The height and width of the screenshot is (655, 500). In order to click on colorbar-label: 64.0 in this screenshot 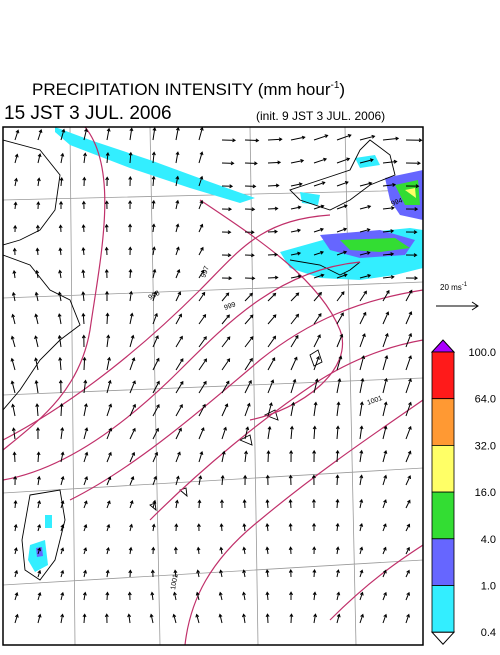, I will do `click(485, 400)`.